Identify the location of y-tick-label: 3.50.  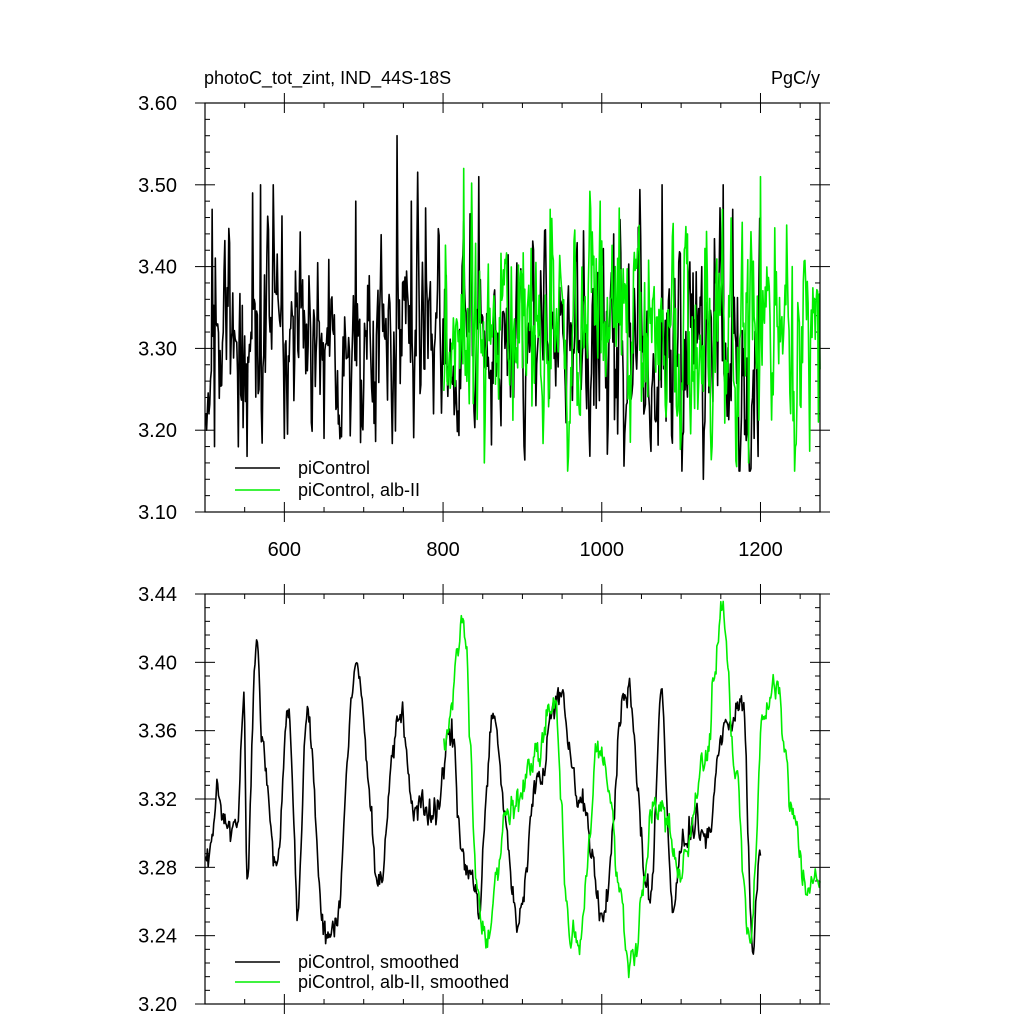
(157, 186).